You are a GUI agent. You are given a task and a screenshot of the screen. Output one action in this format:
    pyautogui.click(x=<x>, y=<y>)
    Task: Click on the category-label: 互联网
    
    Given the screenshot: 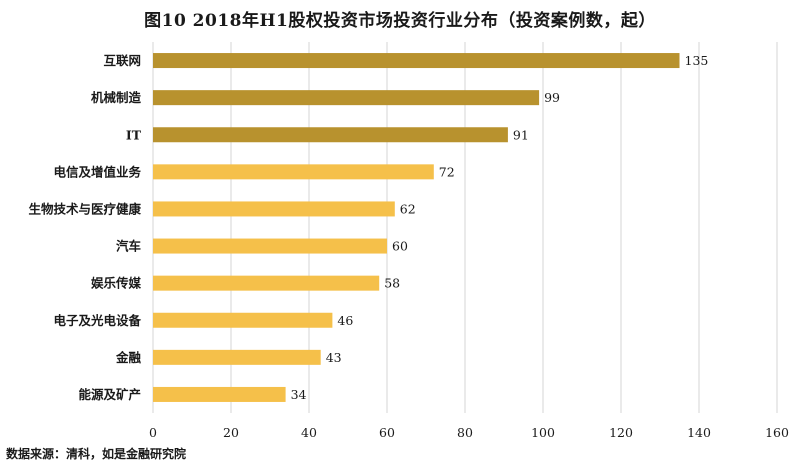 What is the action you would take?
    pyautogui.click(x=122, y=60)
    